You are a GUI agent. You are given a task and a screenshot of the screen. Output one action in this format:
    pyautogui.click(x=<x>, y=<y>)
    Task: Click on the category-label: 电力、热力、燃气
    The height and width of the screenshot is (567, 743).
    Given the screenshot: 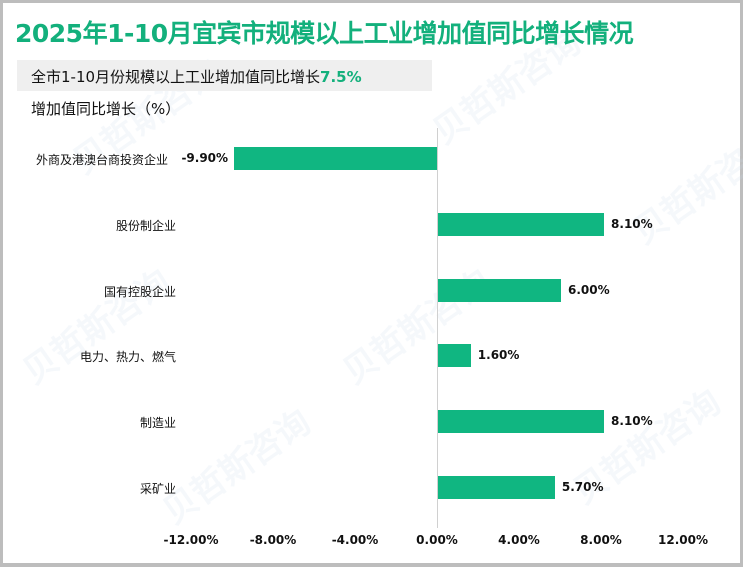 What is the action you would take?
    pyautogui.click(x=127, y=357)
    